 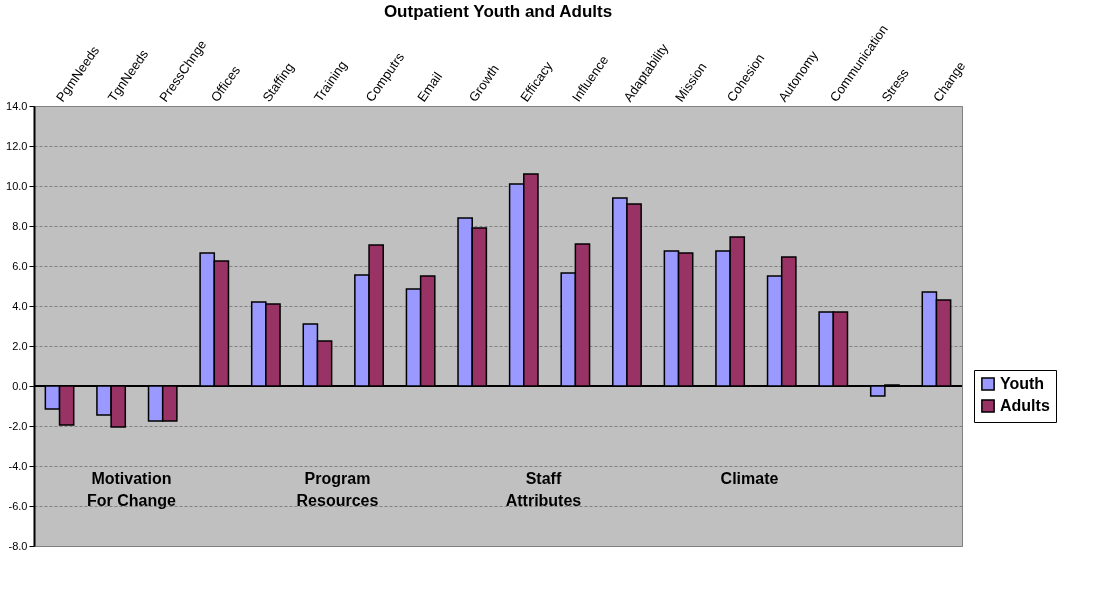 I want to click on y-tick-label: -6.0, so click(x=18, y=505).